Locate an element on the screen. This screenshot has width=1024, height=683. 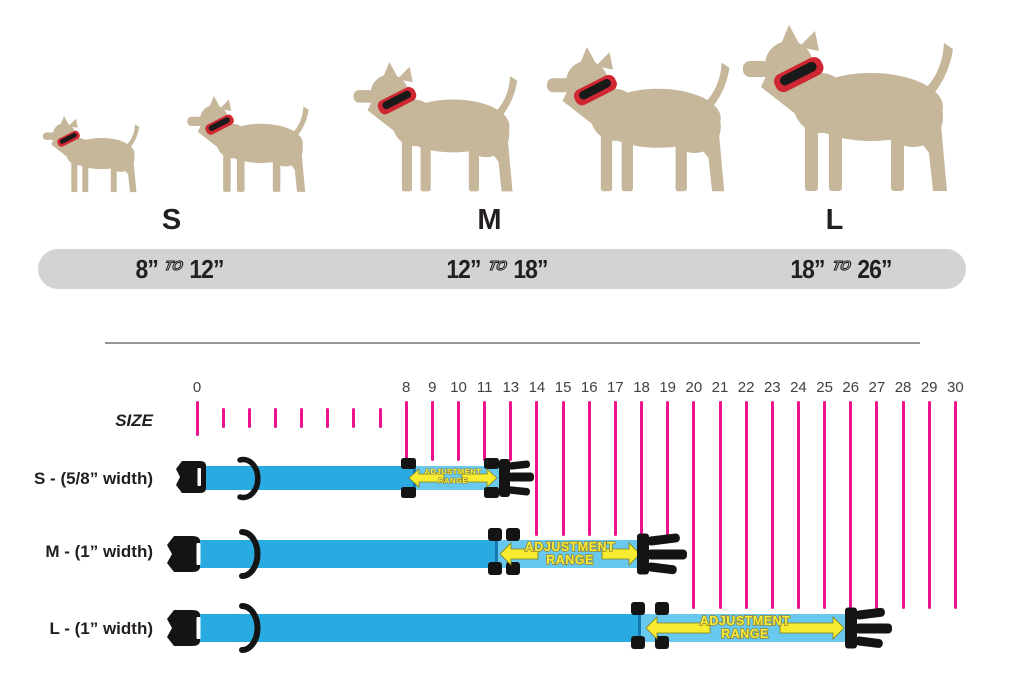
ruler-tick-label: 22 is located at coordinates (746, 387).